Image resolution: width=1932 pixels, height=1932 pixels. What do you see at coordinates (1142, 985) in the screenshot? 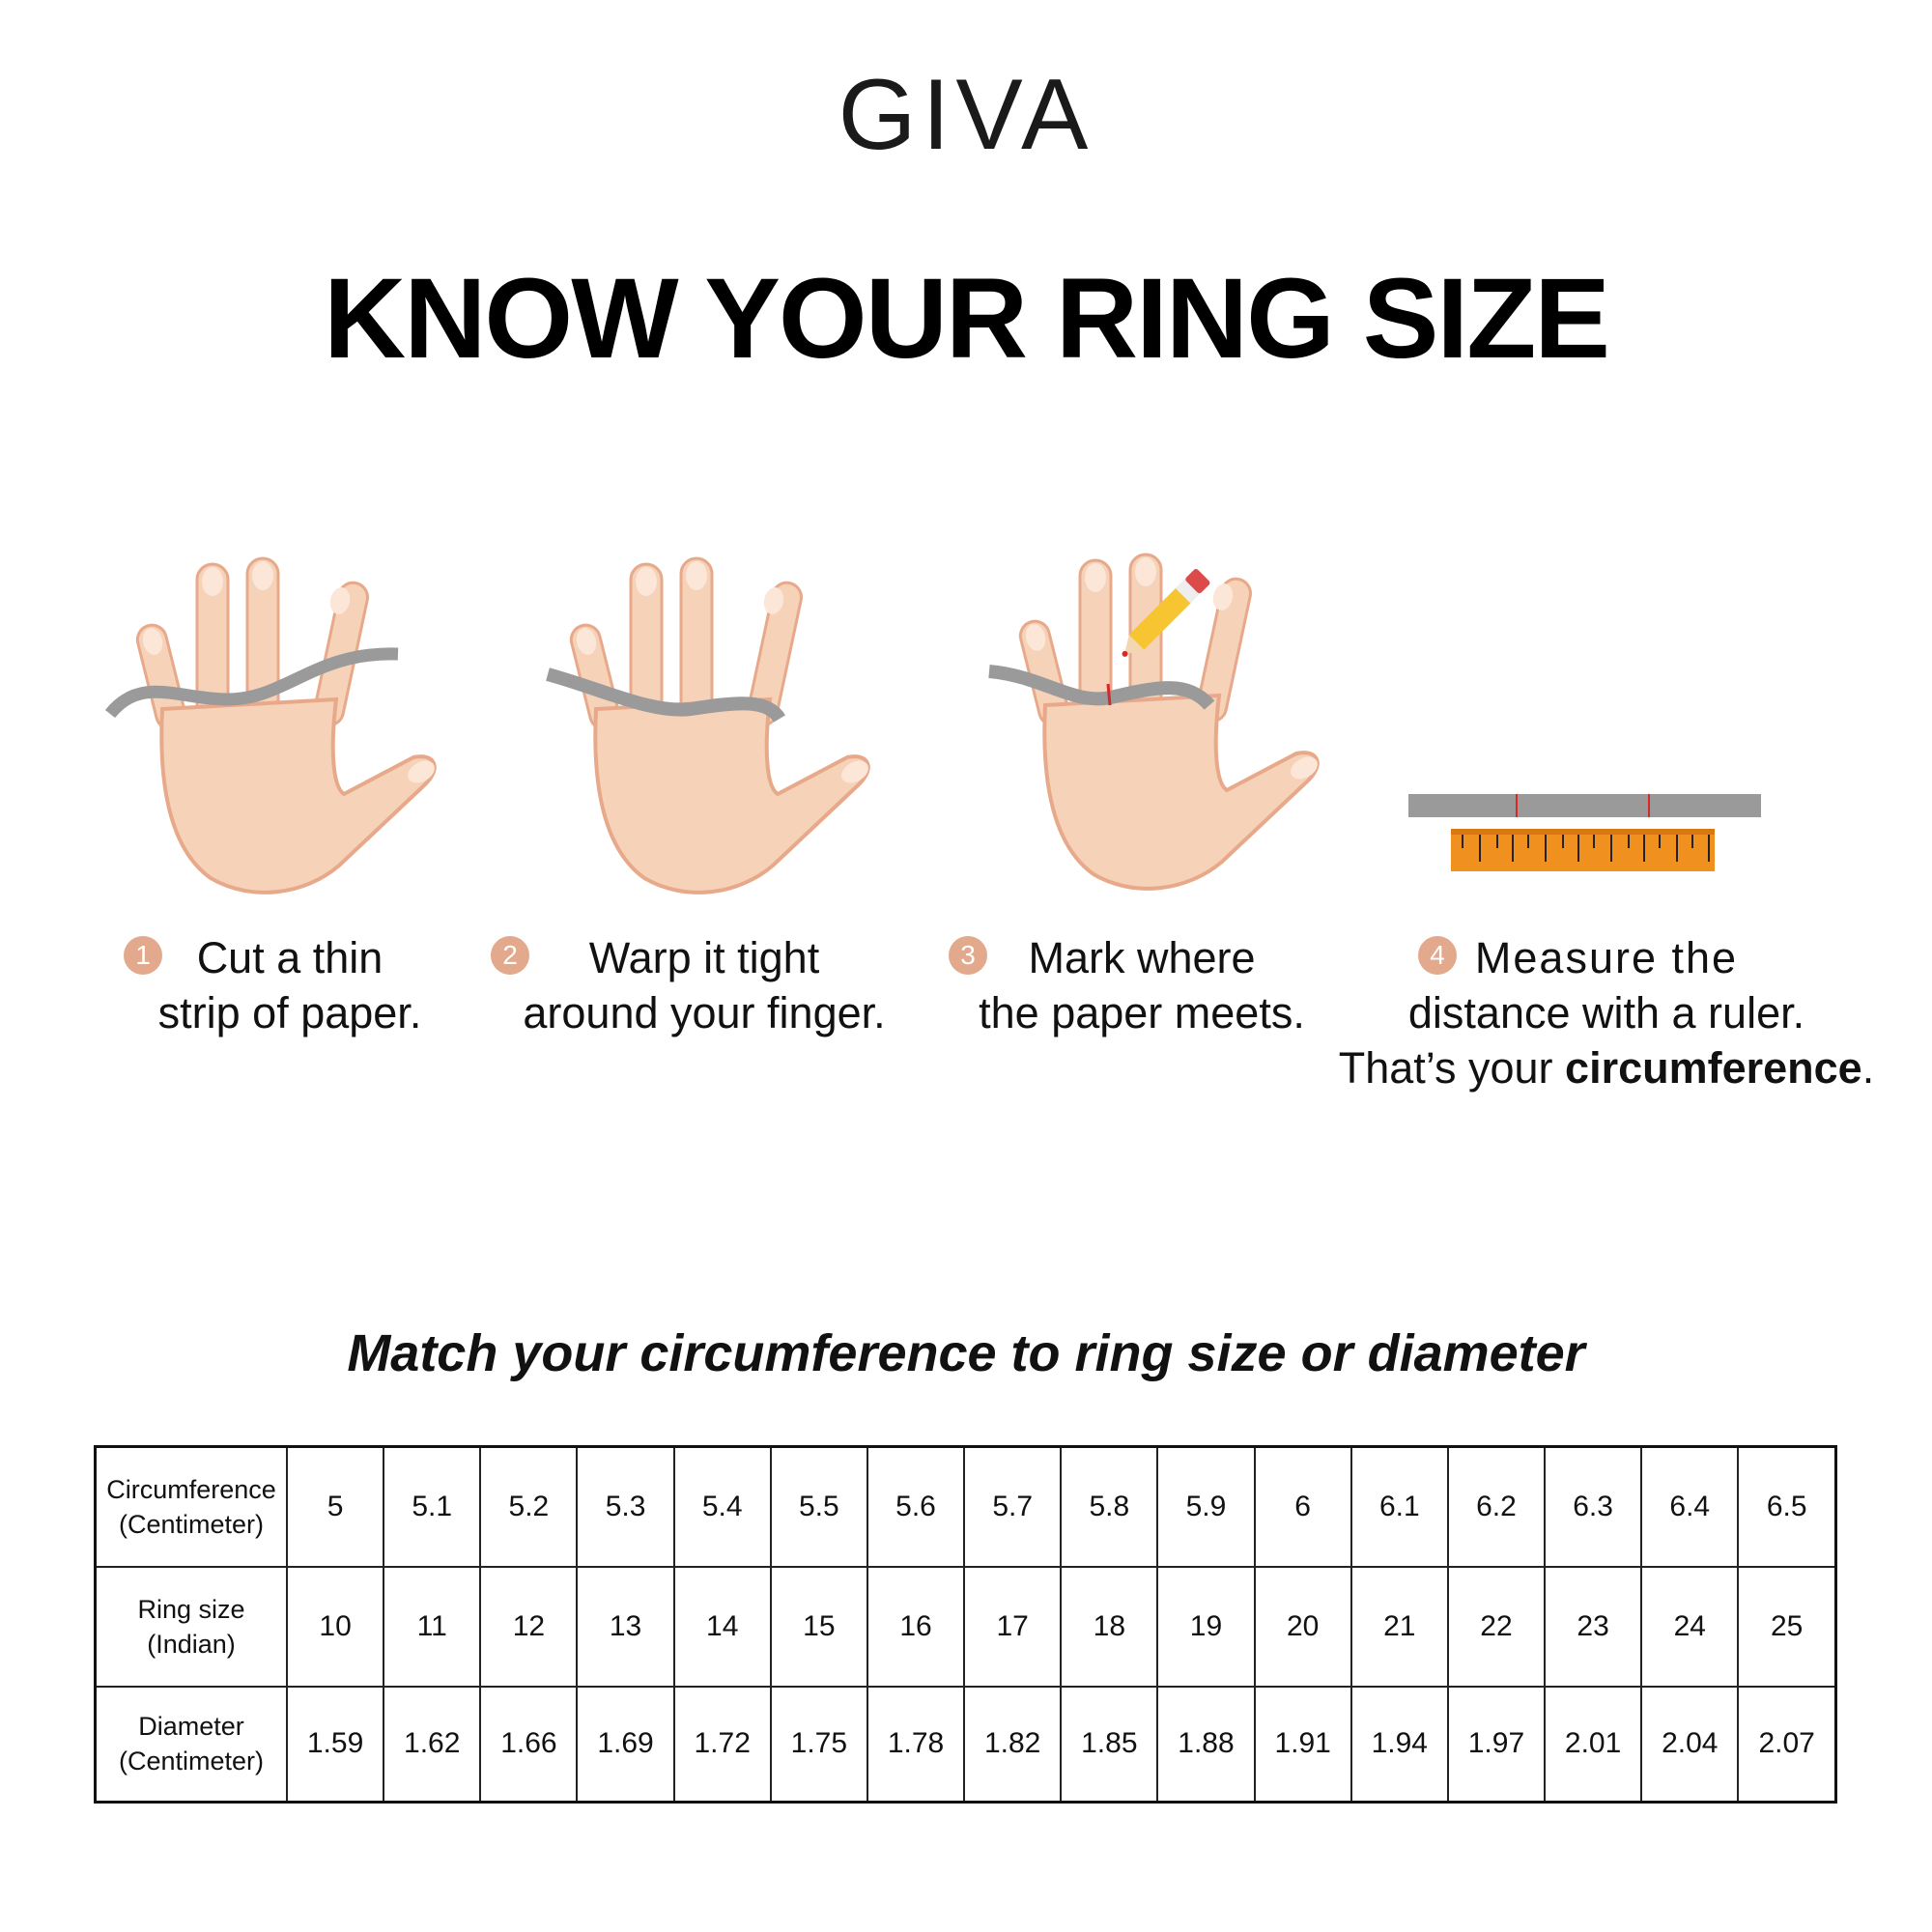
I see `step-3-caption: Mark where the paper meets.` at bounding box center [1142, 985].